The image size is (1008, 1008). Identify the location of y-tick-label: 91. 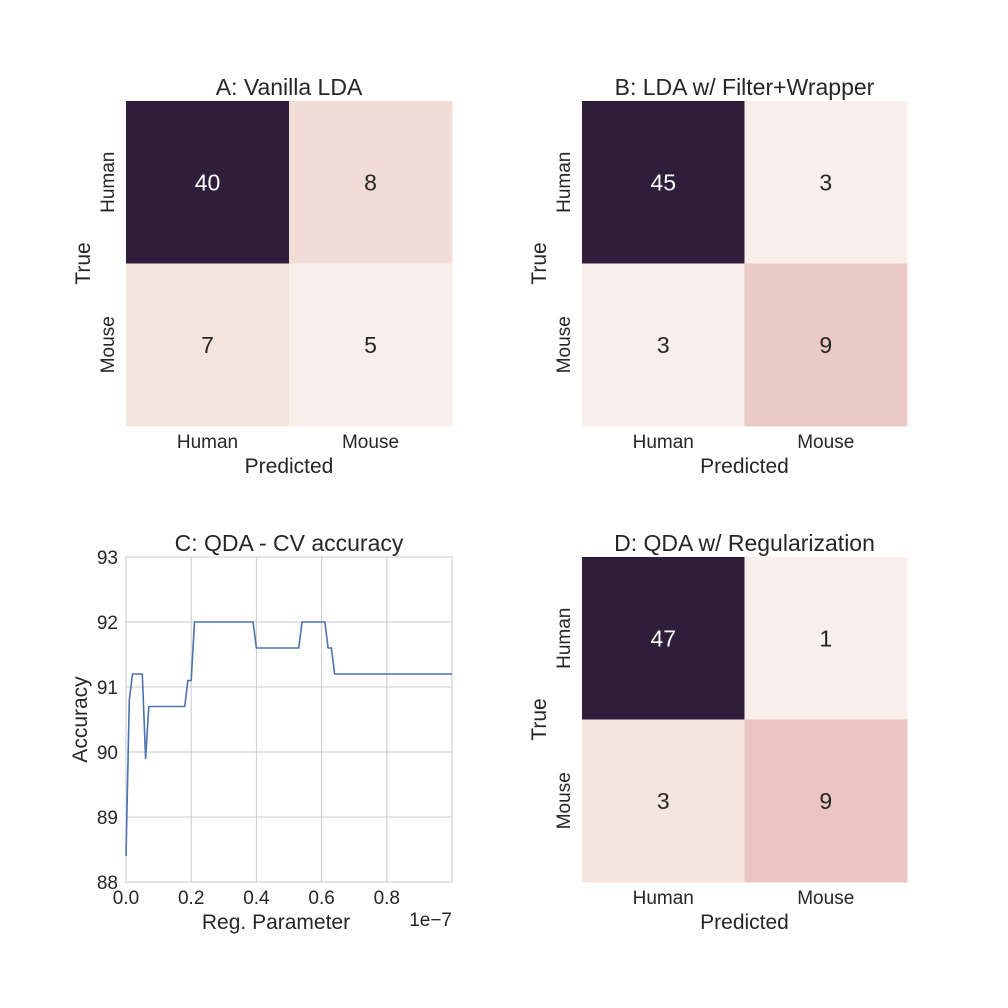
(107, 688).